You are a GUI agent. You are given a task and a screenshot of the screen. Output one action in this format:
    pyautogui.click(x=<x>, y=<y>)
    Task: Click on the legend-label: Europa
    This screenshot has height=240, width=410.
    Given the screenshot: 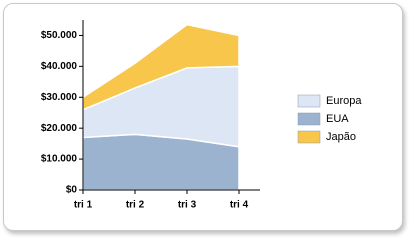 What is the action you would take?
    pyautogui.click(x=344, y=101)
    